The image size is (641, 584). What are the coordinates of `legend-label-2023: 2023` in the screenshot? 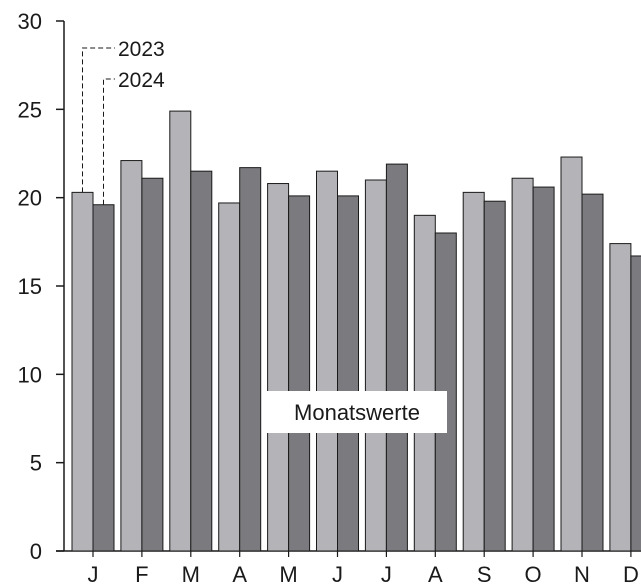 It's located at (141, 49).